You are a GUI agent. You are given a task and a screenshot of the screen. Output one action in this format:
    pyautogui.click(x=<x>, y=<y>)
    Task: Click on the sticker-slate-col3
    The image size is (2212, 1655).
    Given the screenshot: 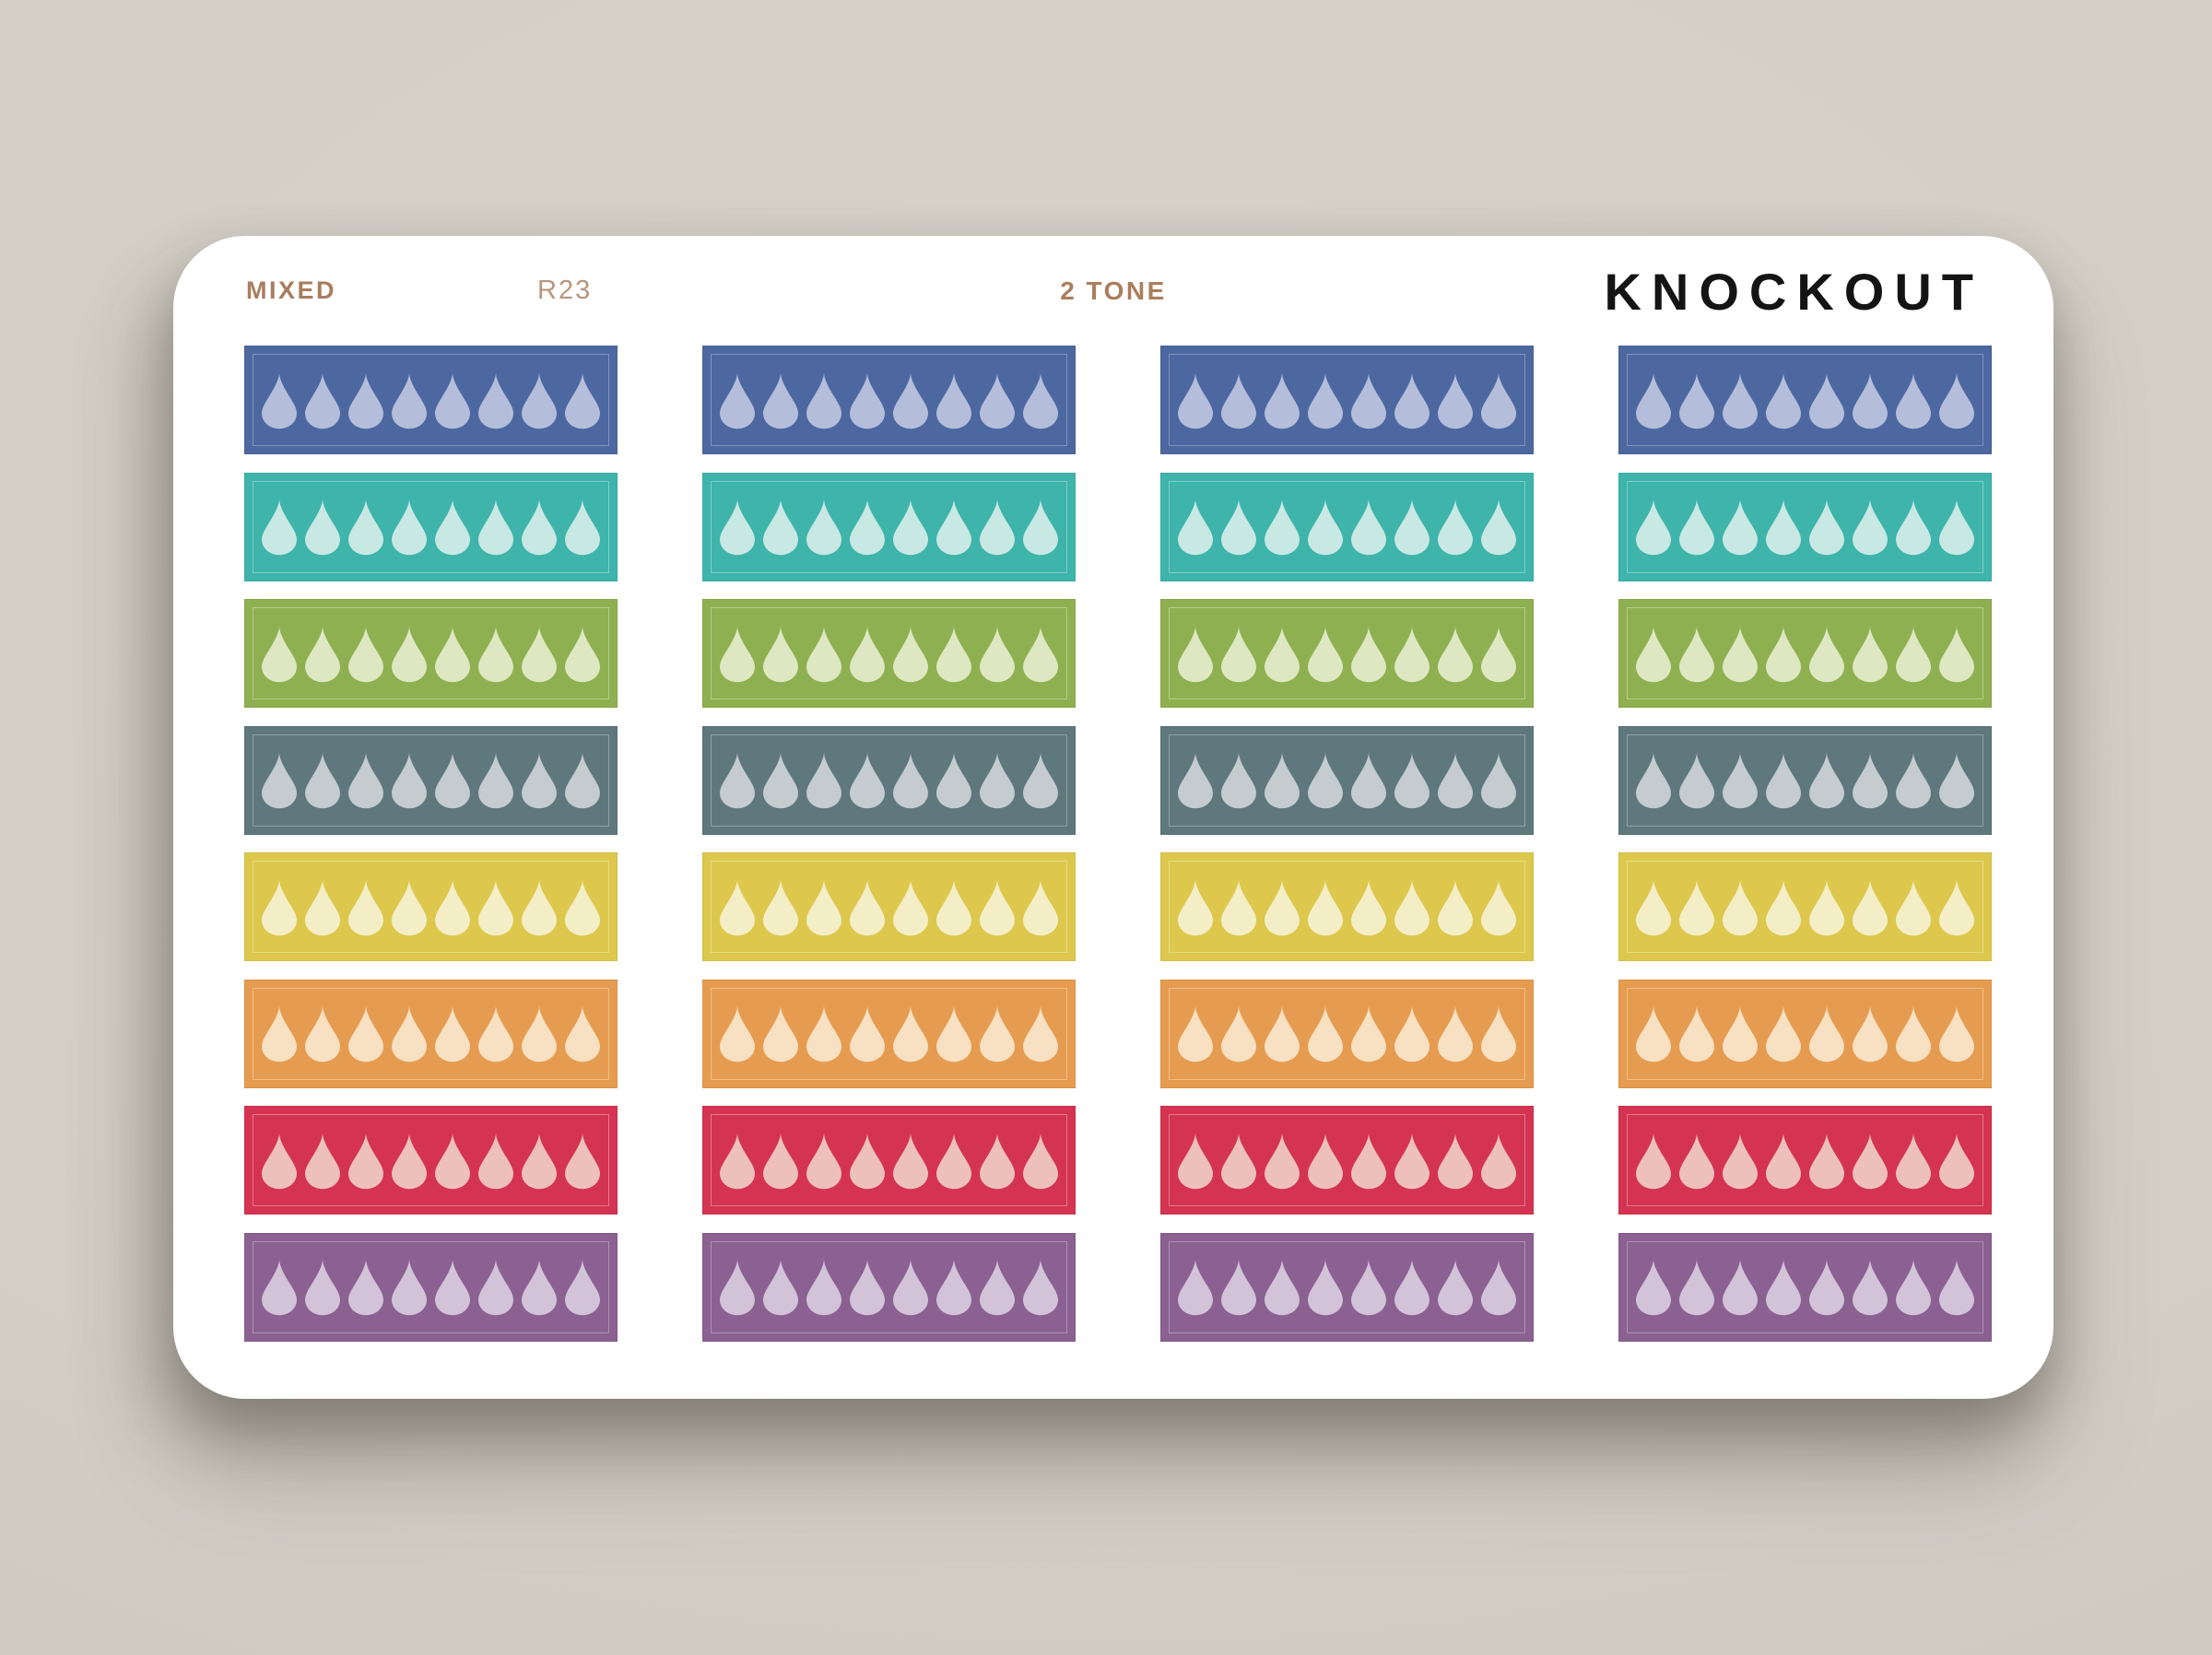 What is the action you would take?
    pyautogui.click(x=1347, y=780)
    